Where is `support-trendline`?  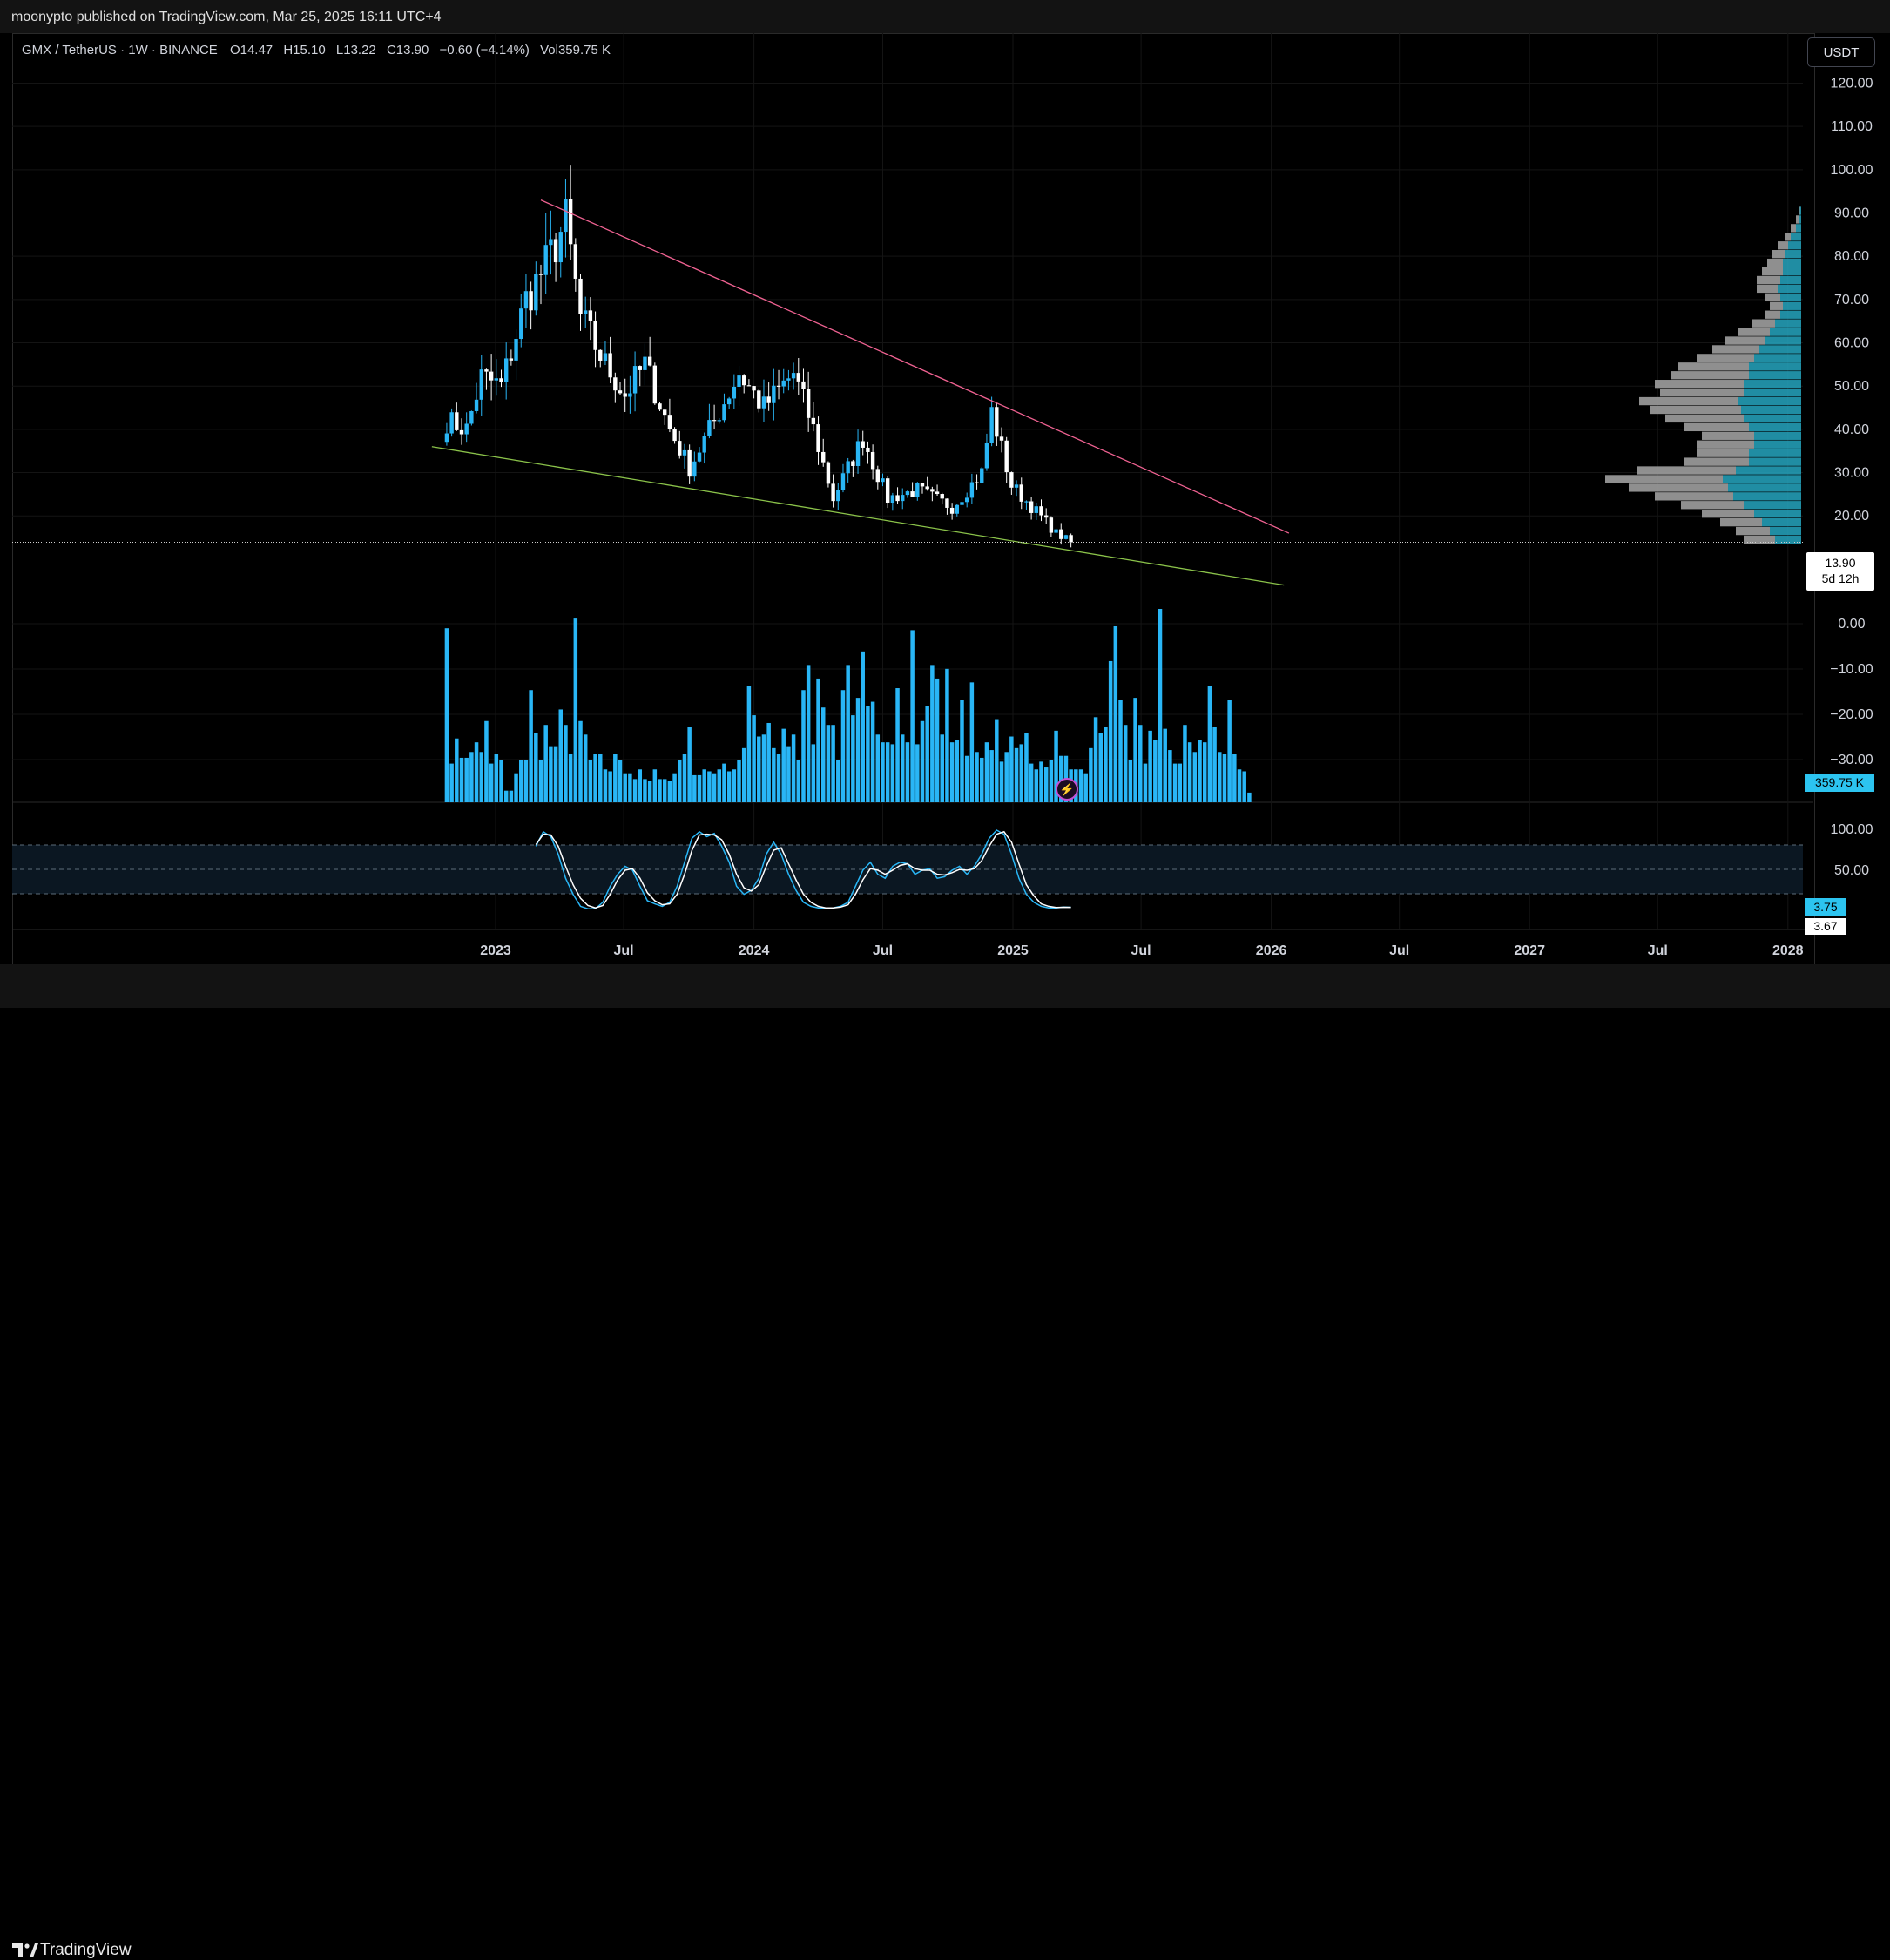 support-trendline is located at coordinates (858, 516).